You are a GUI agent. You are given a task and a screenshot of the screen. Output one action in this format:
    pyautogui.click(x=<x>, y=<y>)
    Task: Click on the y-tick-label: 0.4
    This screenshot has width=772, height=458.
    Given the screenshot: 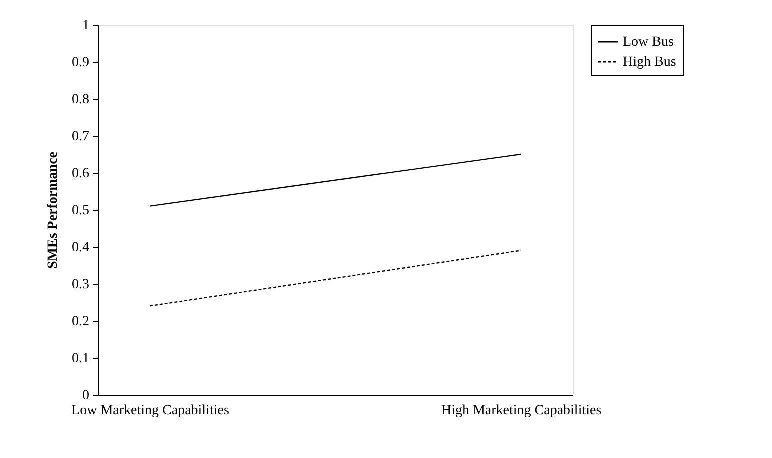 What is the action you would take?
    pyautogui.click(x=81, y=248)
    